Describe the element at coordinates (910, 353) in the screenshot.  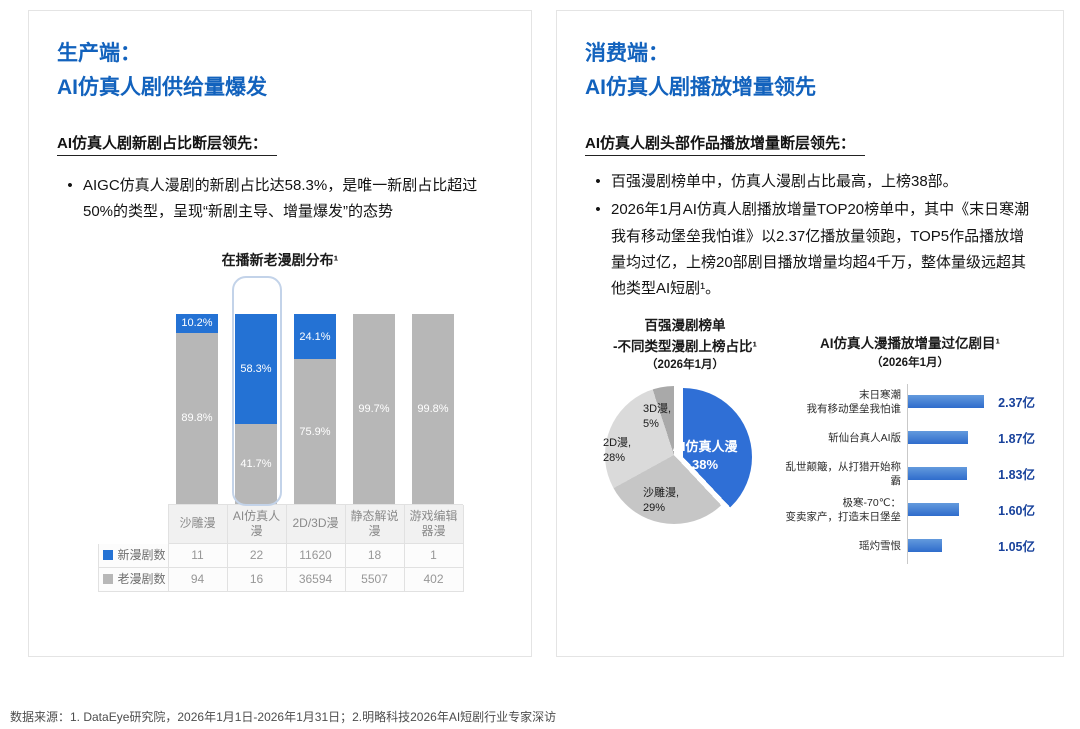
I see `hbar-chart-title: AI仿真人漫播放增量过亿剧目¹ （2026年1月）` at that location.